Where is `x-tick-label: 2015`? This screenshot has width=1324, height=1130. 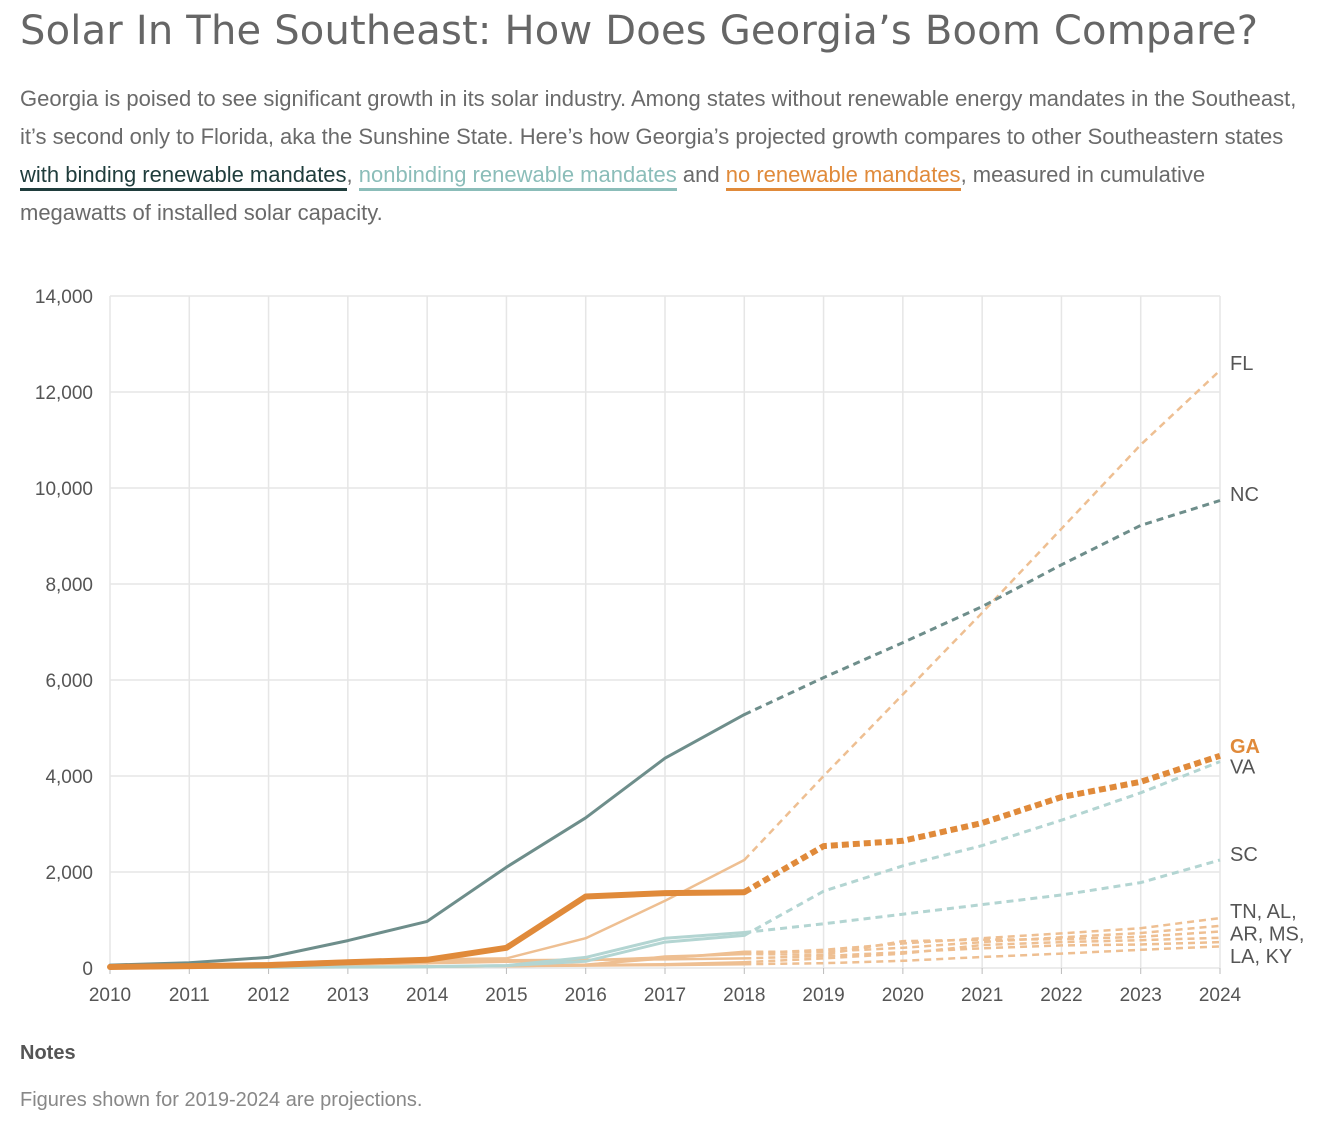
x-tick-label: 2015 is located at coordinates (506, 995).